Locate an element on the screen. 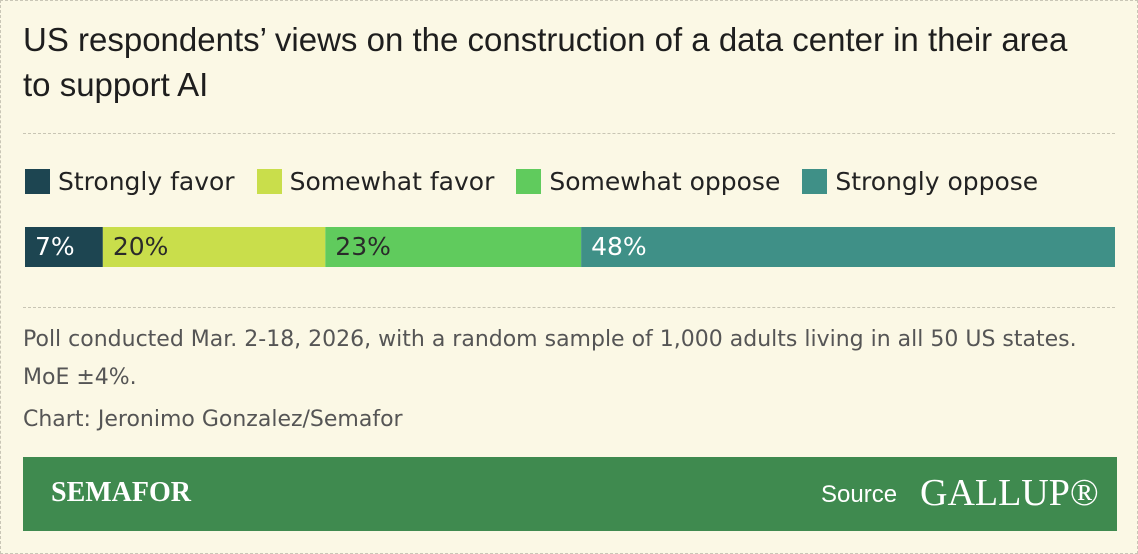 Image resolution: width=1138 pixels, height=554 pixels. legend-item: Somewhat favor is located at coordinates (375, 181).